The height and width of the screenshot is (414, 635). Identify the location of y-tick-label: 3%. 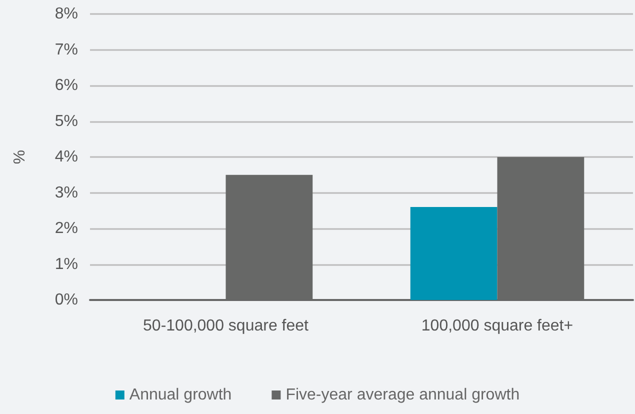
(66, 193).